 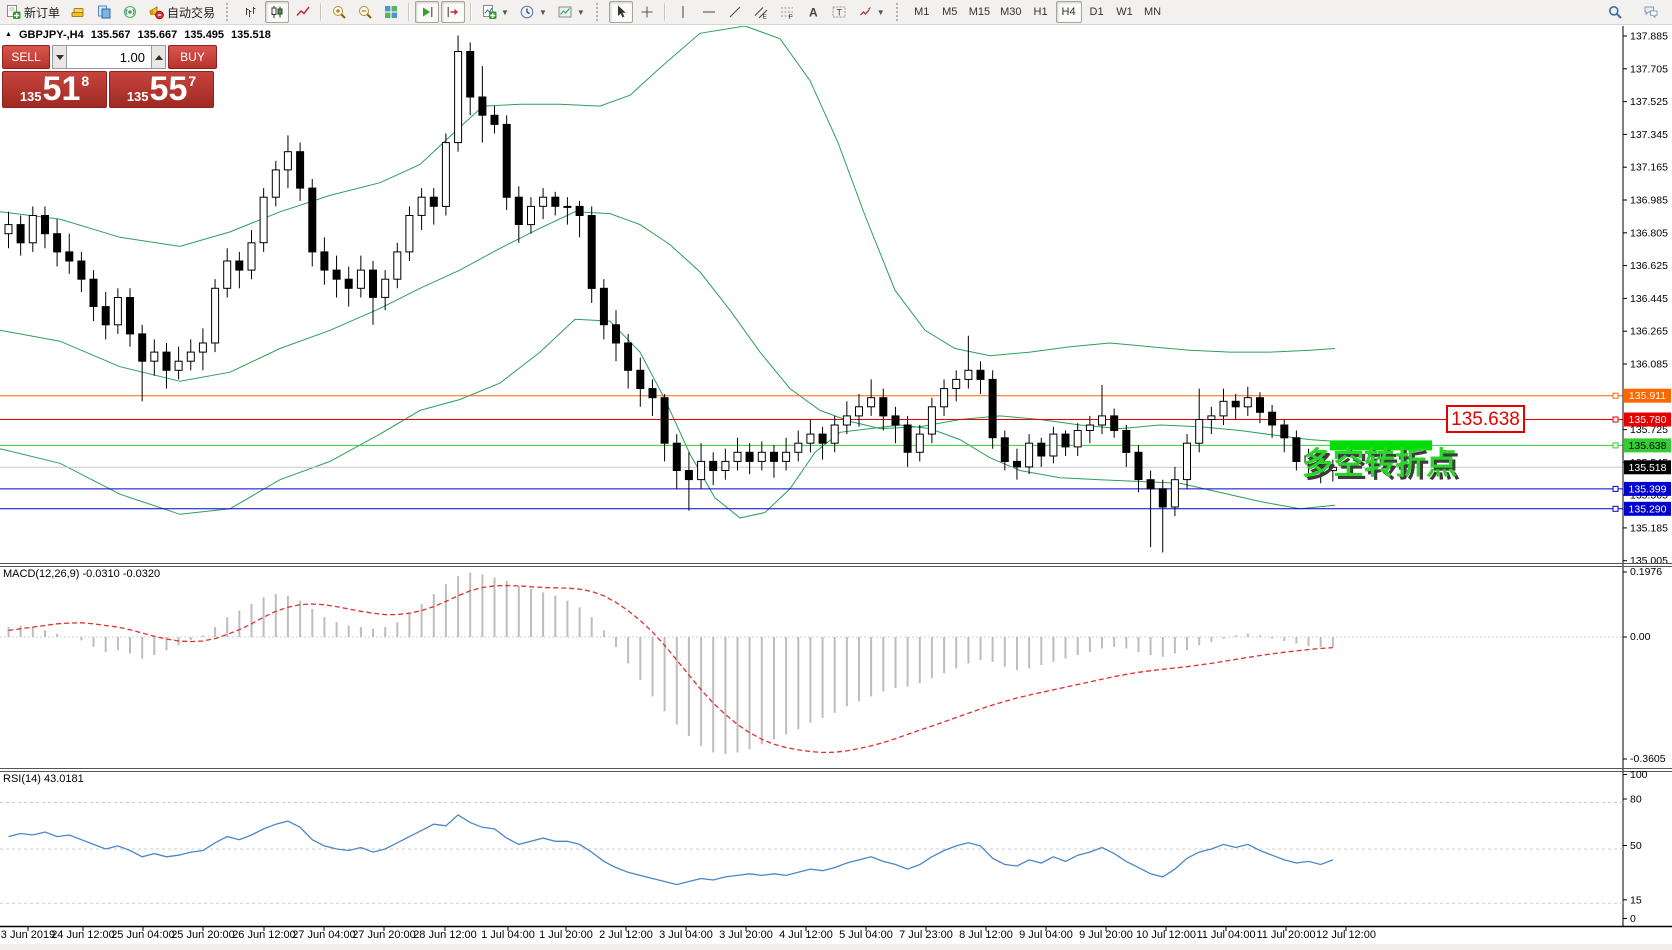 What do you see at coordinates (1379, 463) in the screenshot?
I see `cn-annotation: 多空转折点` at bounding box center [1379, 463].